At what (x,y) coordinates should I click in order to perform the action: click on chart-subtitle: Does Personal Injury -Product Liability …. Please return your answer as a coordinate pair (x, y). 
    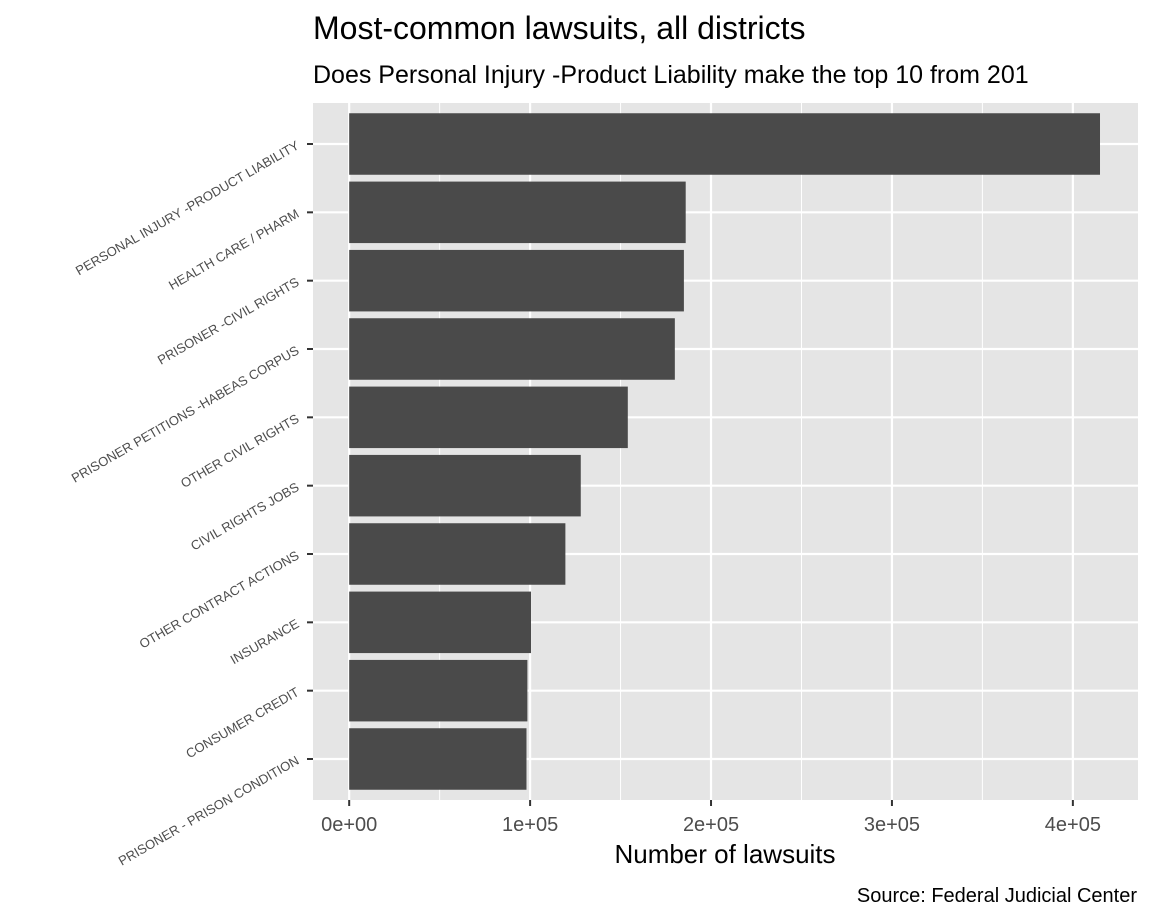
    Looking at the image, I should click on (671, 75).